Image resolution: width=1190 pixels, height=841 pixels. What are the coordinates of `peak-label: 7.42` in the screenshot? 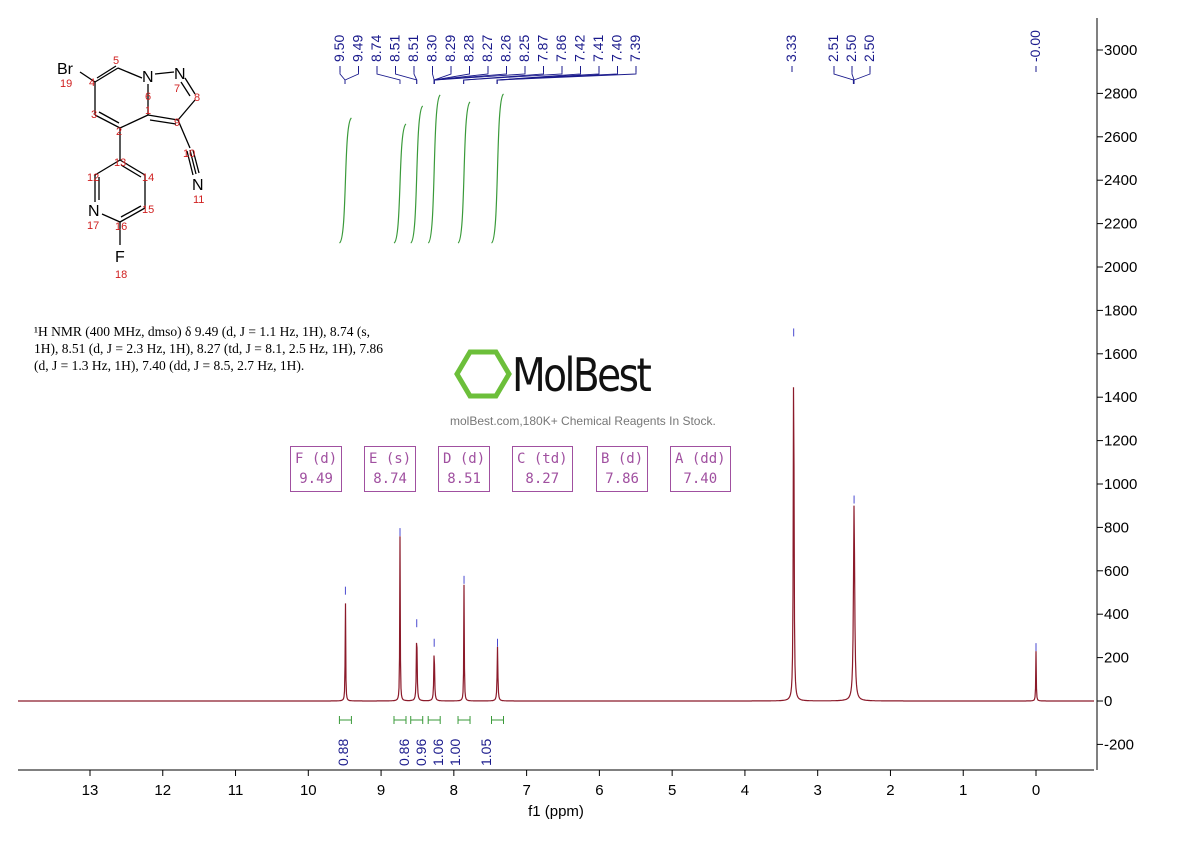 It's located at (580, 48).